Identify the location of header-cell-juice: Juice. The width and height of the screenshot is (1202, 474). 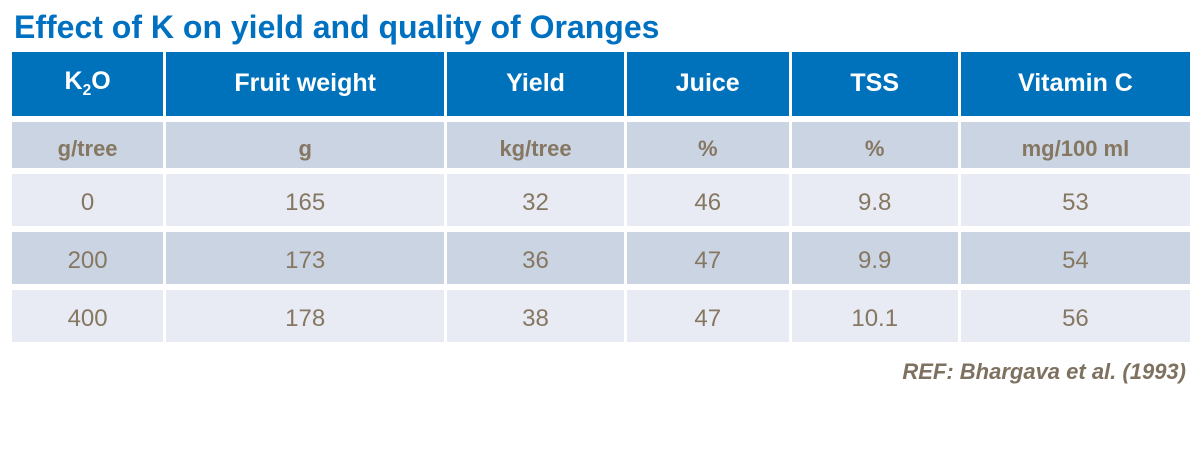
(707, 83).